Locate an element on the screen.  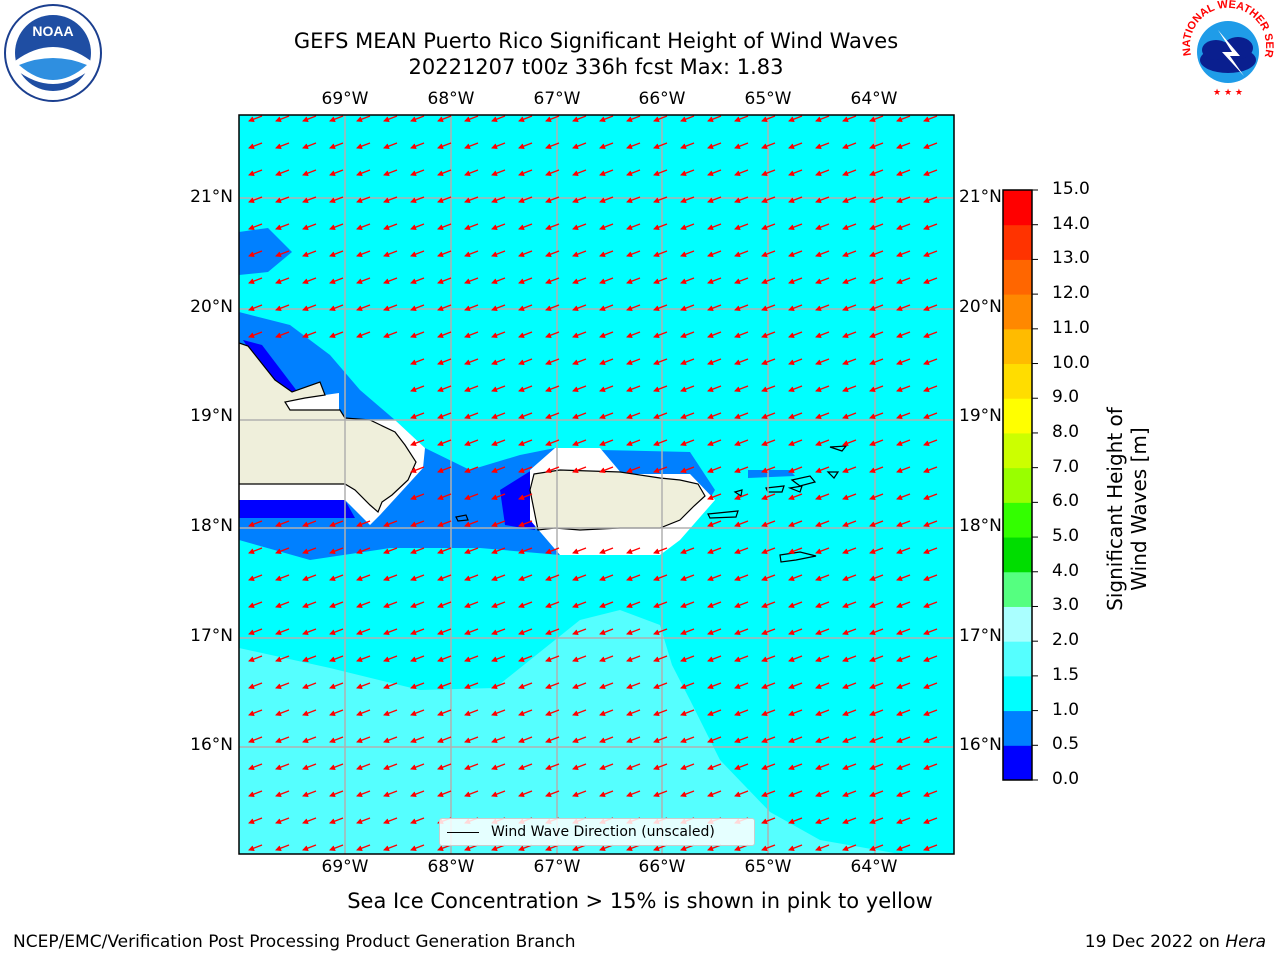
colorbar-label: Significant Height of Wind Waves [m] is located at coordinates (1127, 509).